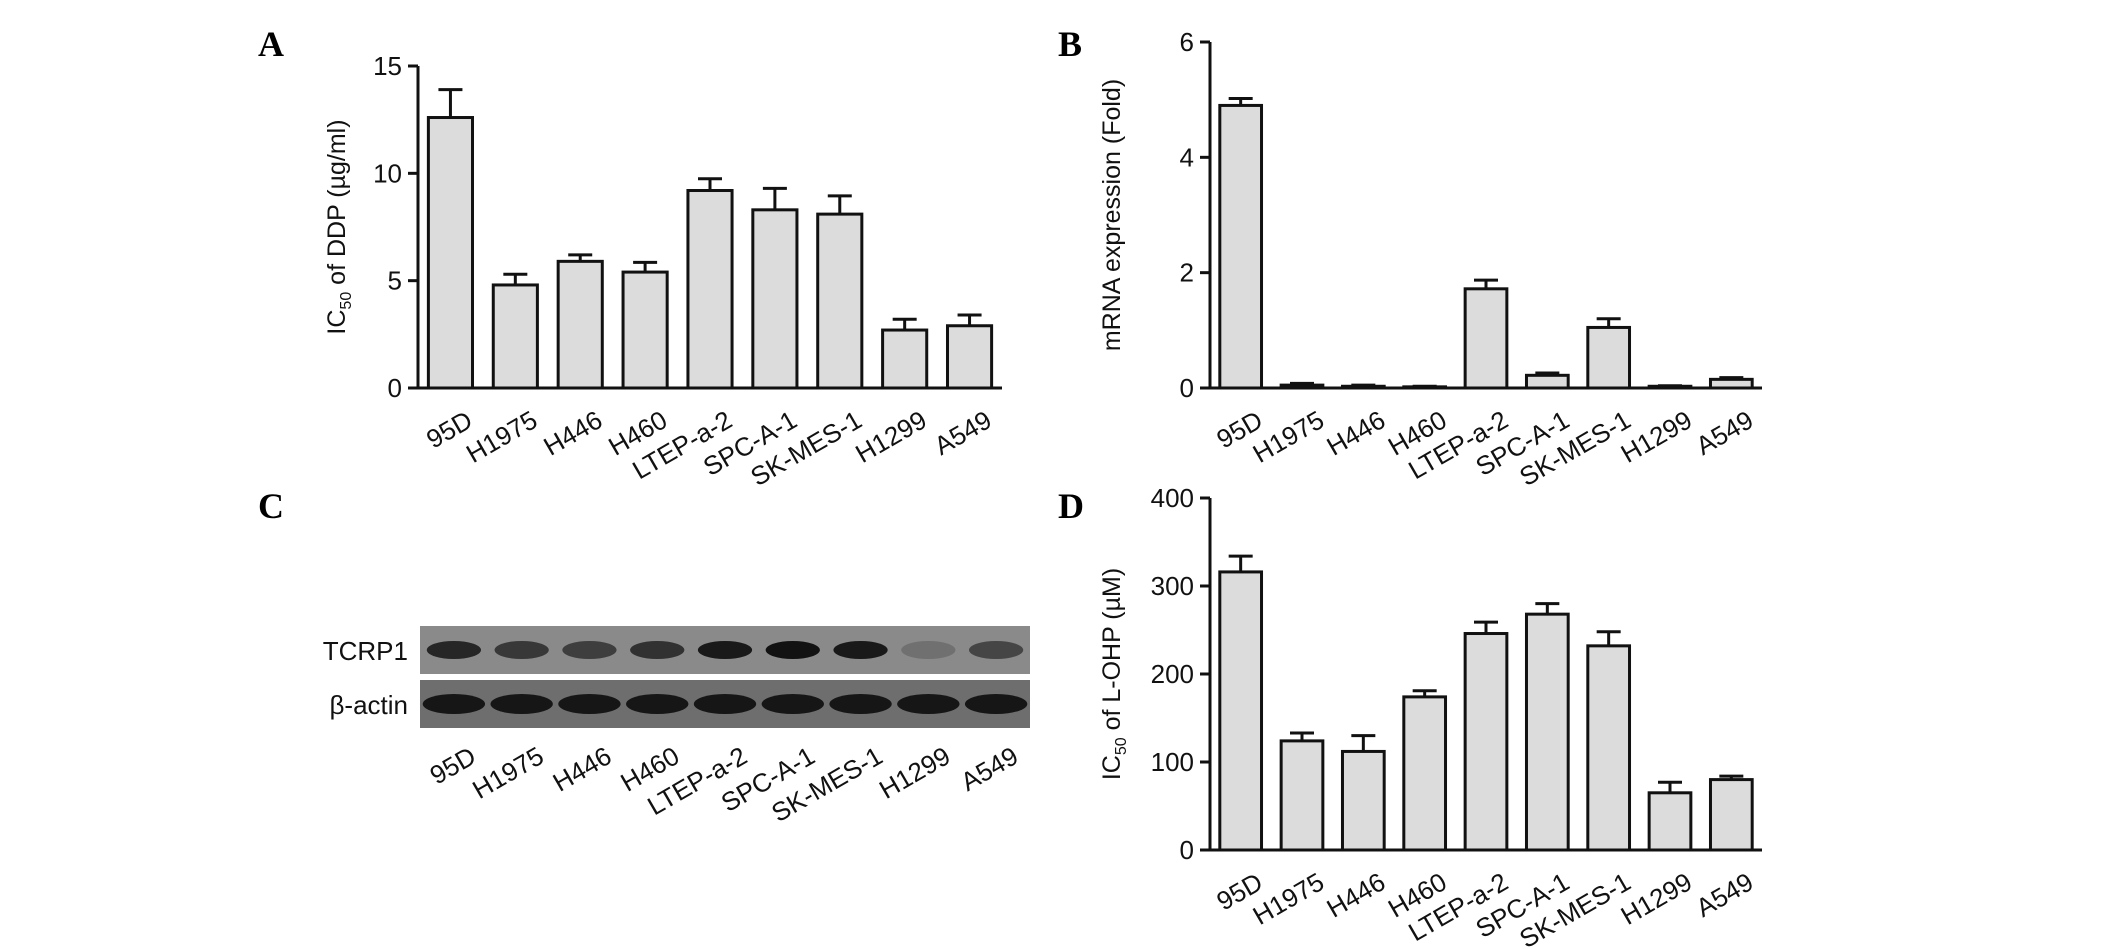  Describe the element at coordinates (1187, 157) in the screenshot. I see `y-tick-label: 4` at that location.